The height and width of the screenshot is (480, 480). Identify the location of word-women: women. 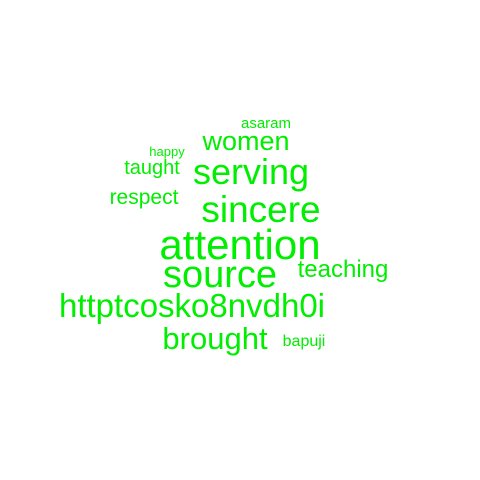
(246, 141).